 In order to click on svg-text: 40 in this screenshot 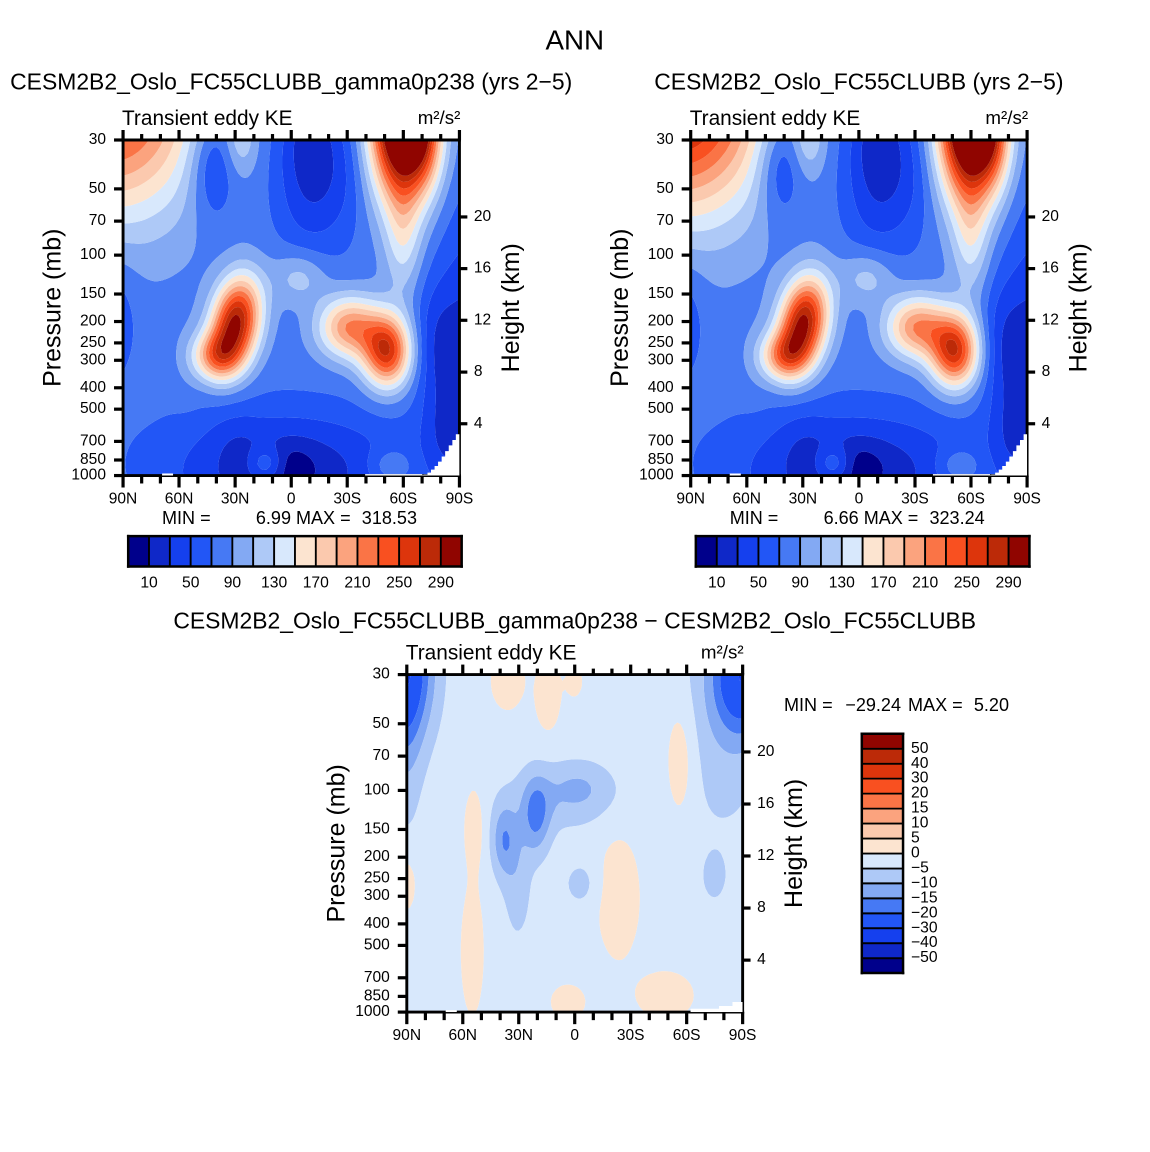, I will do `click(920, 763)`.